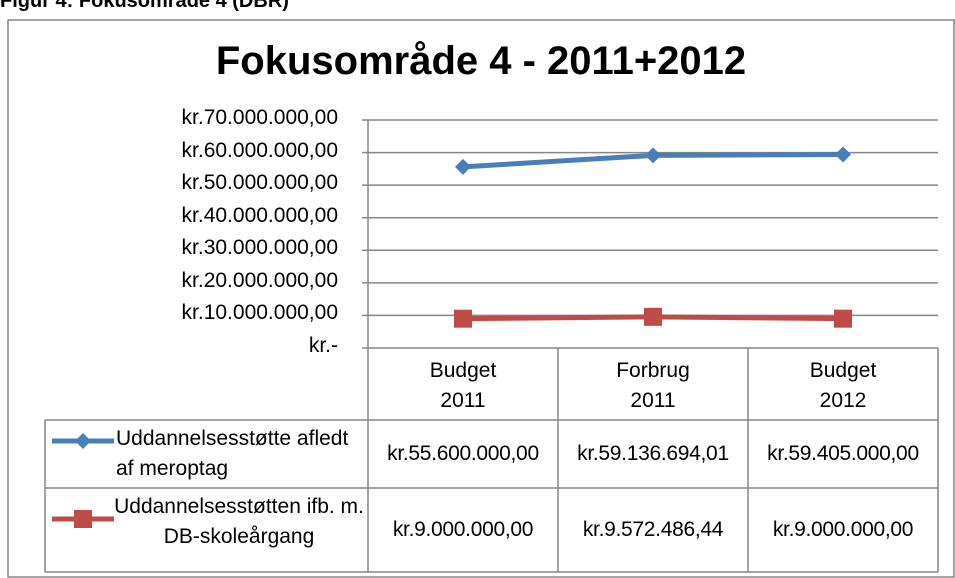 The width and height of the screenshot is (955, 578). Describe the element at coordinates (259, 280) in the screenshot. I see `y-tick-label: kr.20.000.000,00` at that location.